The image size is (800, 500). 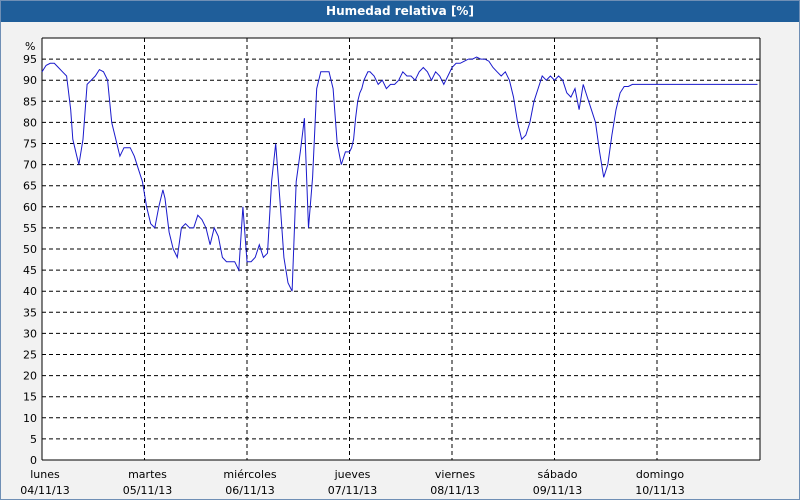 I want to click on y-tick-label: 5, so click(x=33, y=439).